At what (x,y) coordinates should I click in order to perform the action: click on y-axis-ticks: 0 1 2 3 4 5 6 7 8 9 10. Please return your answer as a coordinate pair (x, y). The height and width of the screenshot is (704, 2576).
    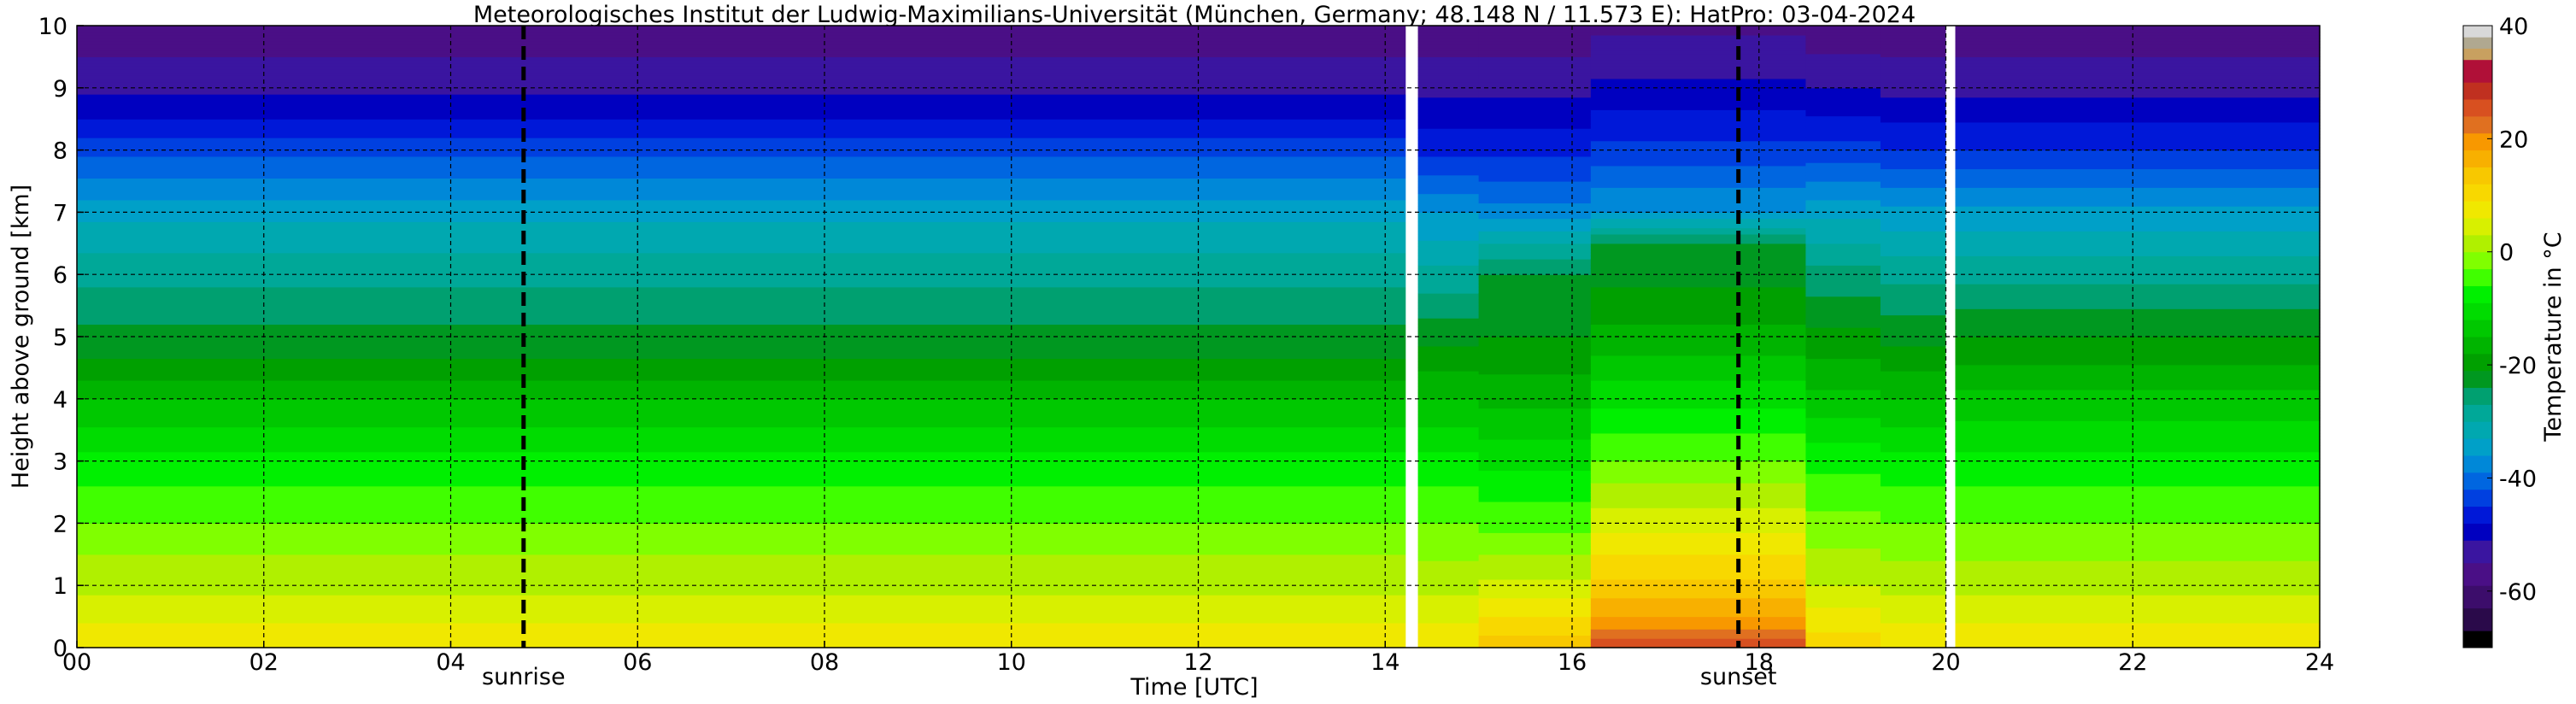
    Looking at the image, I should click on (61, 338).